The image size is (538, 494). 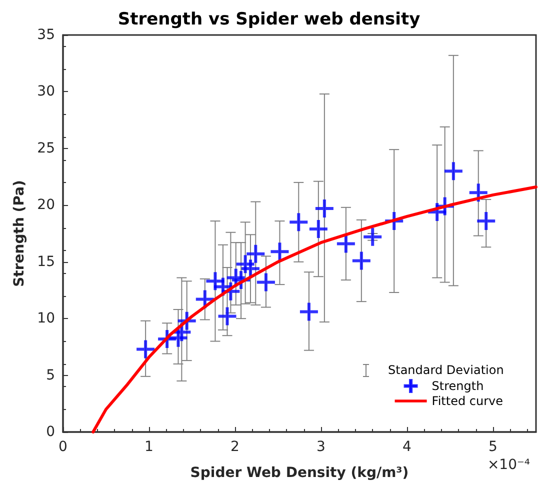 I want to click on y-tick-label: 30, so click(x=46, y=92).